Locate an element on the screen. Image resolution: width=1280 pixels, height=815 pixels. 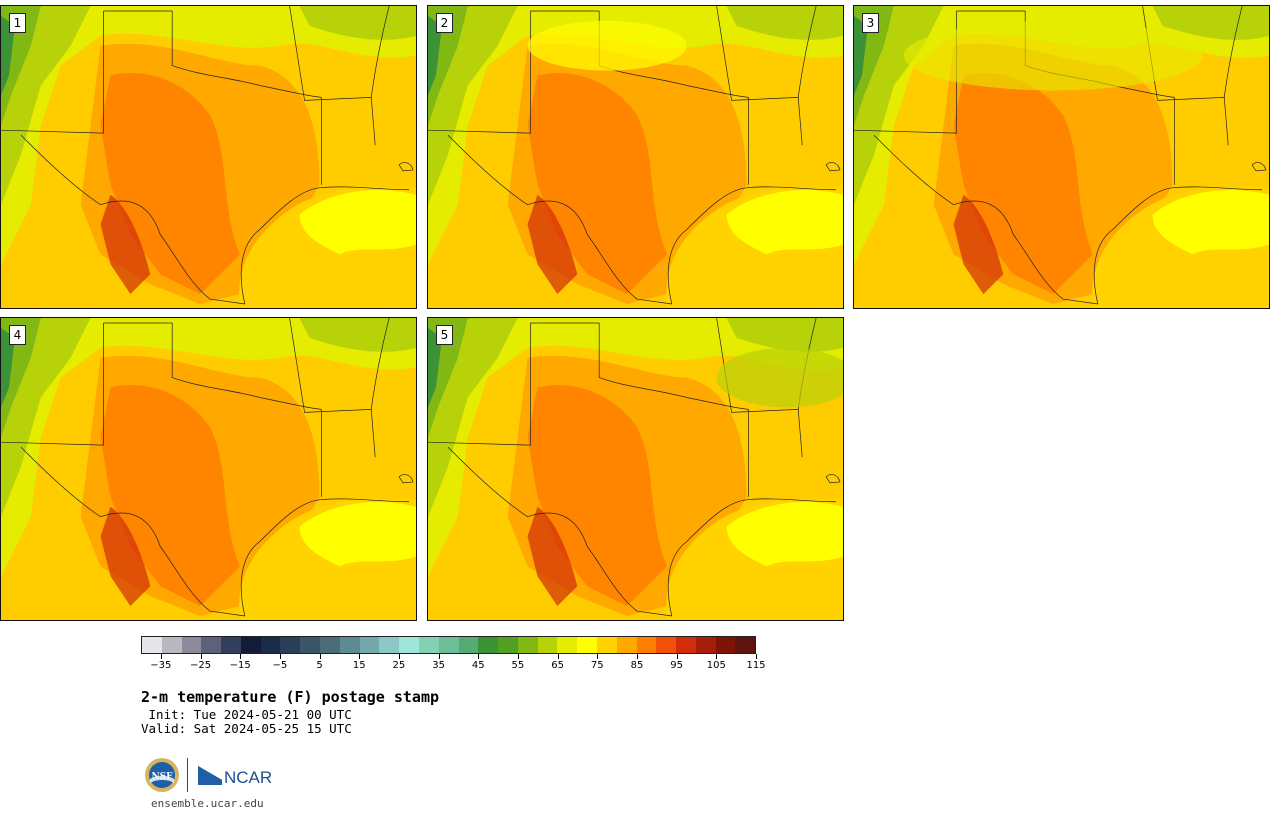
member-number: 4 is located at coordinates (17, 335).